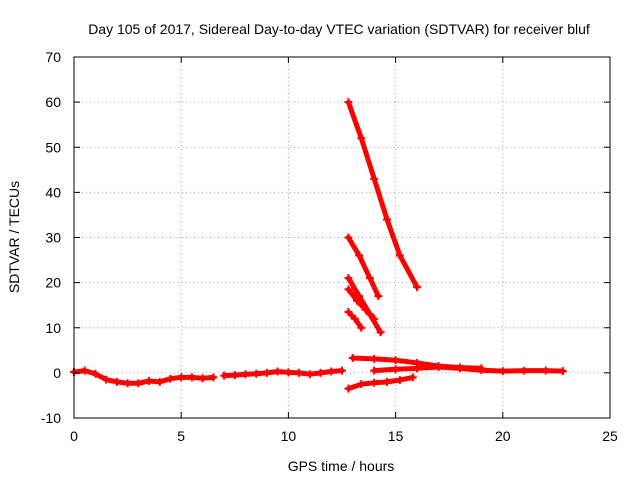 The image size is (640, 480). Describe the element at coordinates (57, 373) in the screenshot. I see `y-tick-label: 0` at that location.